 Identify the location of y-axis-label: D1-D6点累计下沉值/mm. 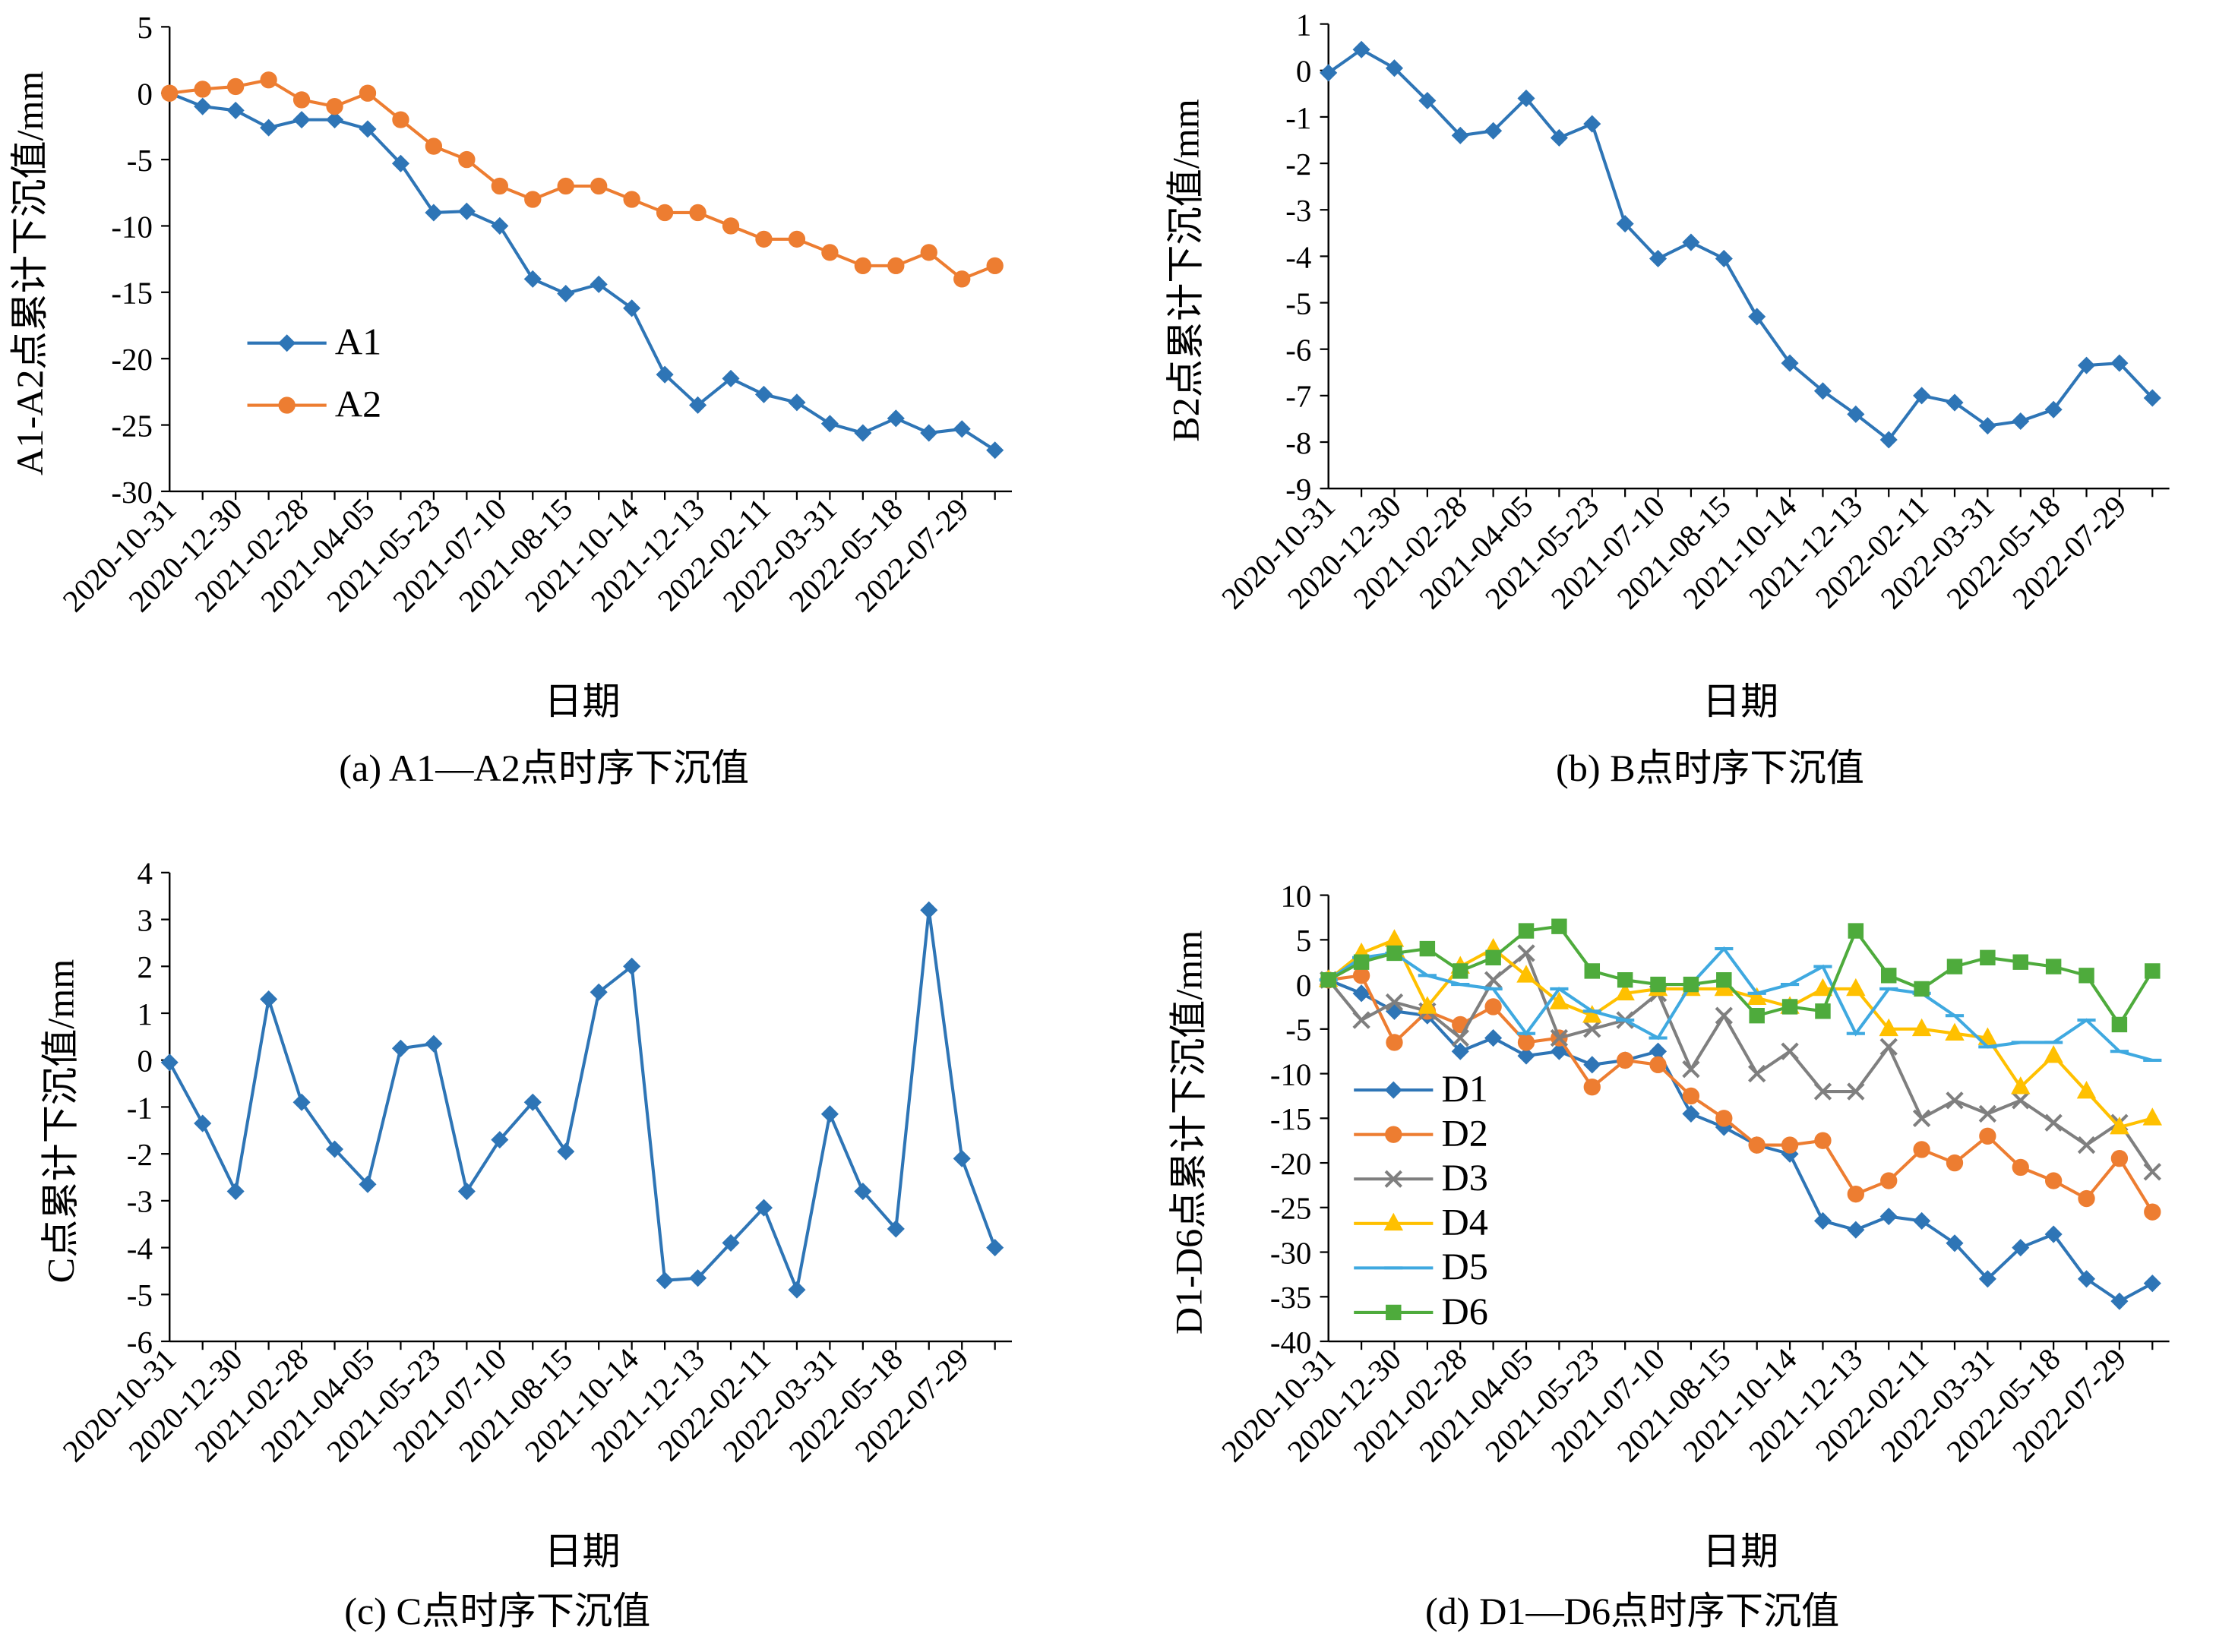
(1188, 1132).